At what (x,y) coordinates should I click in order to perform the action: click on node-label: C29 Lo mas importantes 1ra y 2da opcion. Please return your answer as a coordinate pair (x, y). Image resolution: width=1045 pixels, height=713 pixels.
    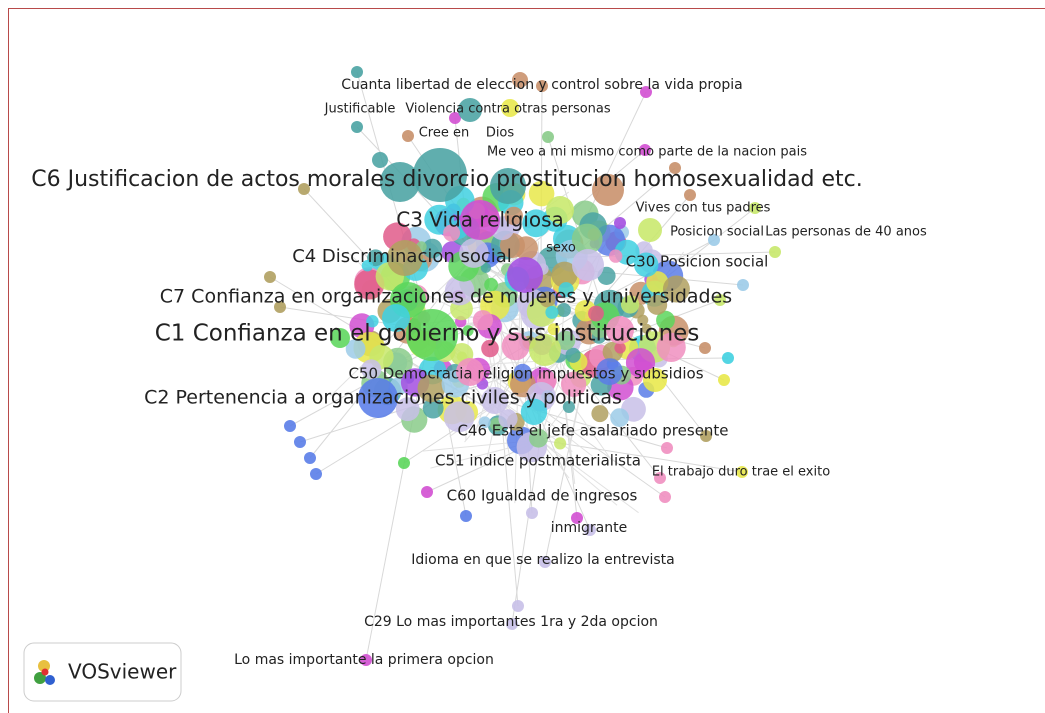
    Looking at the image, I should click on (511, 622).